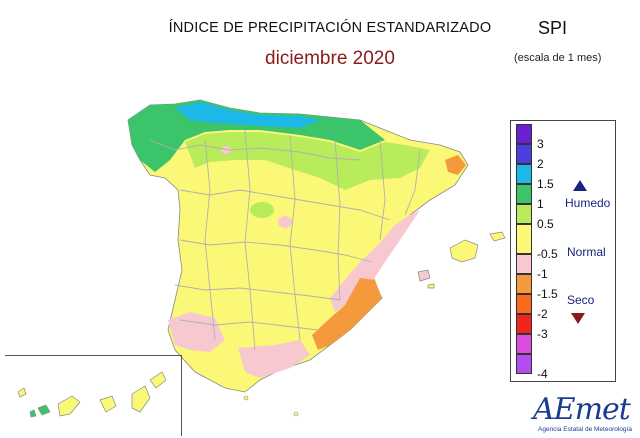 The height and width of the screenshot is (438, 640). What do you see at coordinates (540, 144) in the screenshot?
I see `legend-tick: 3` at bounding box center [540, 144].